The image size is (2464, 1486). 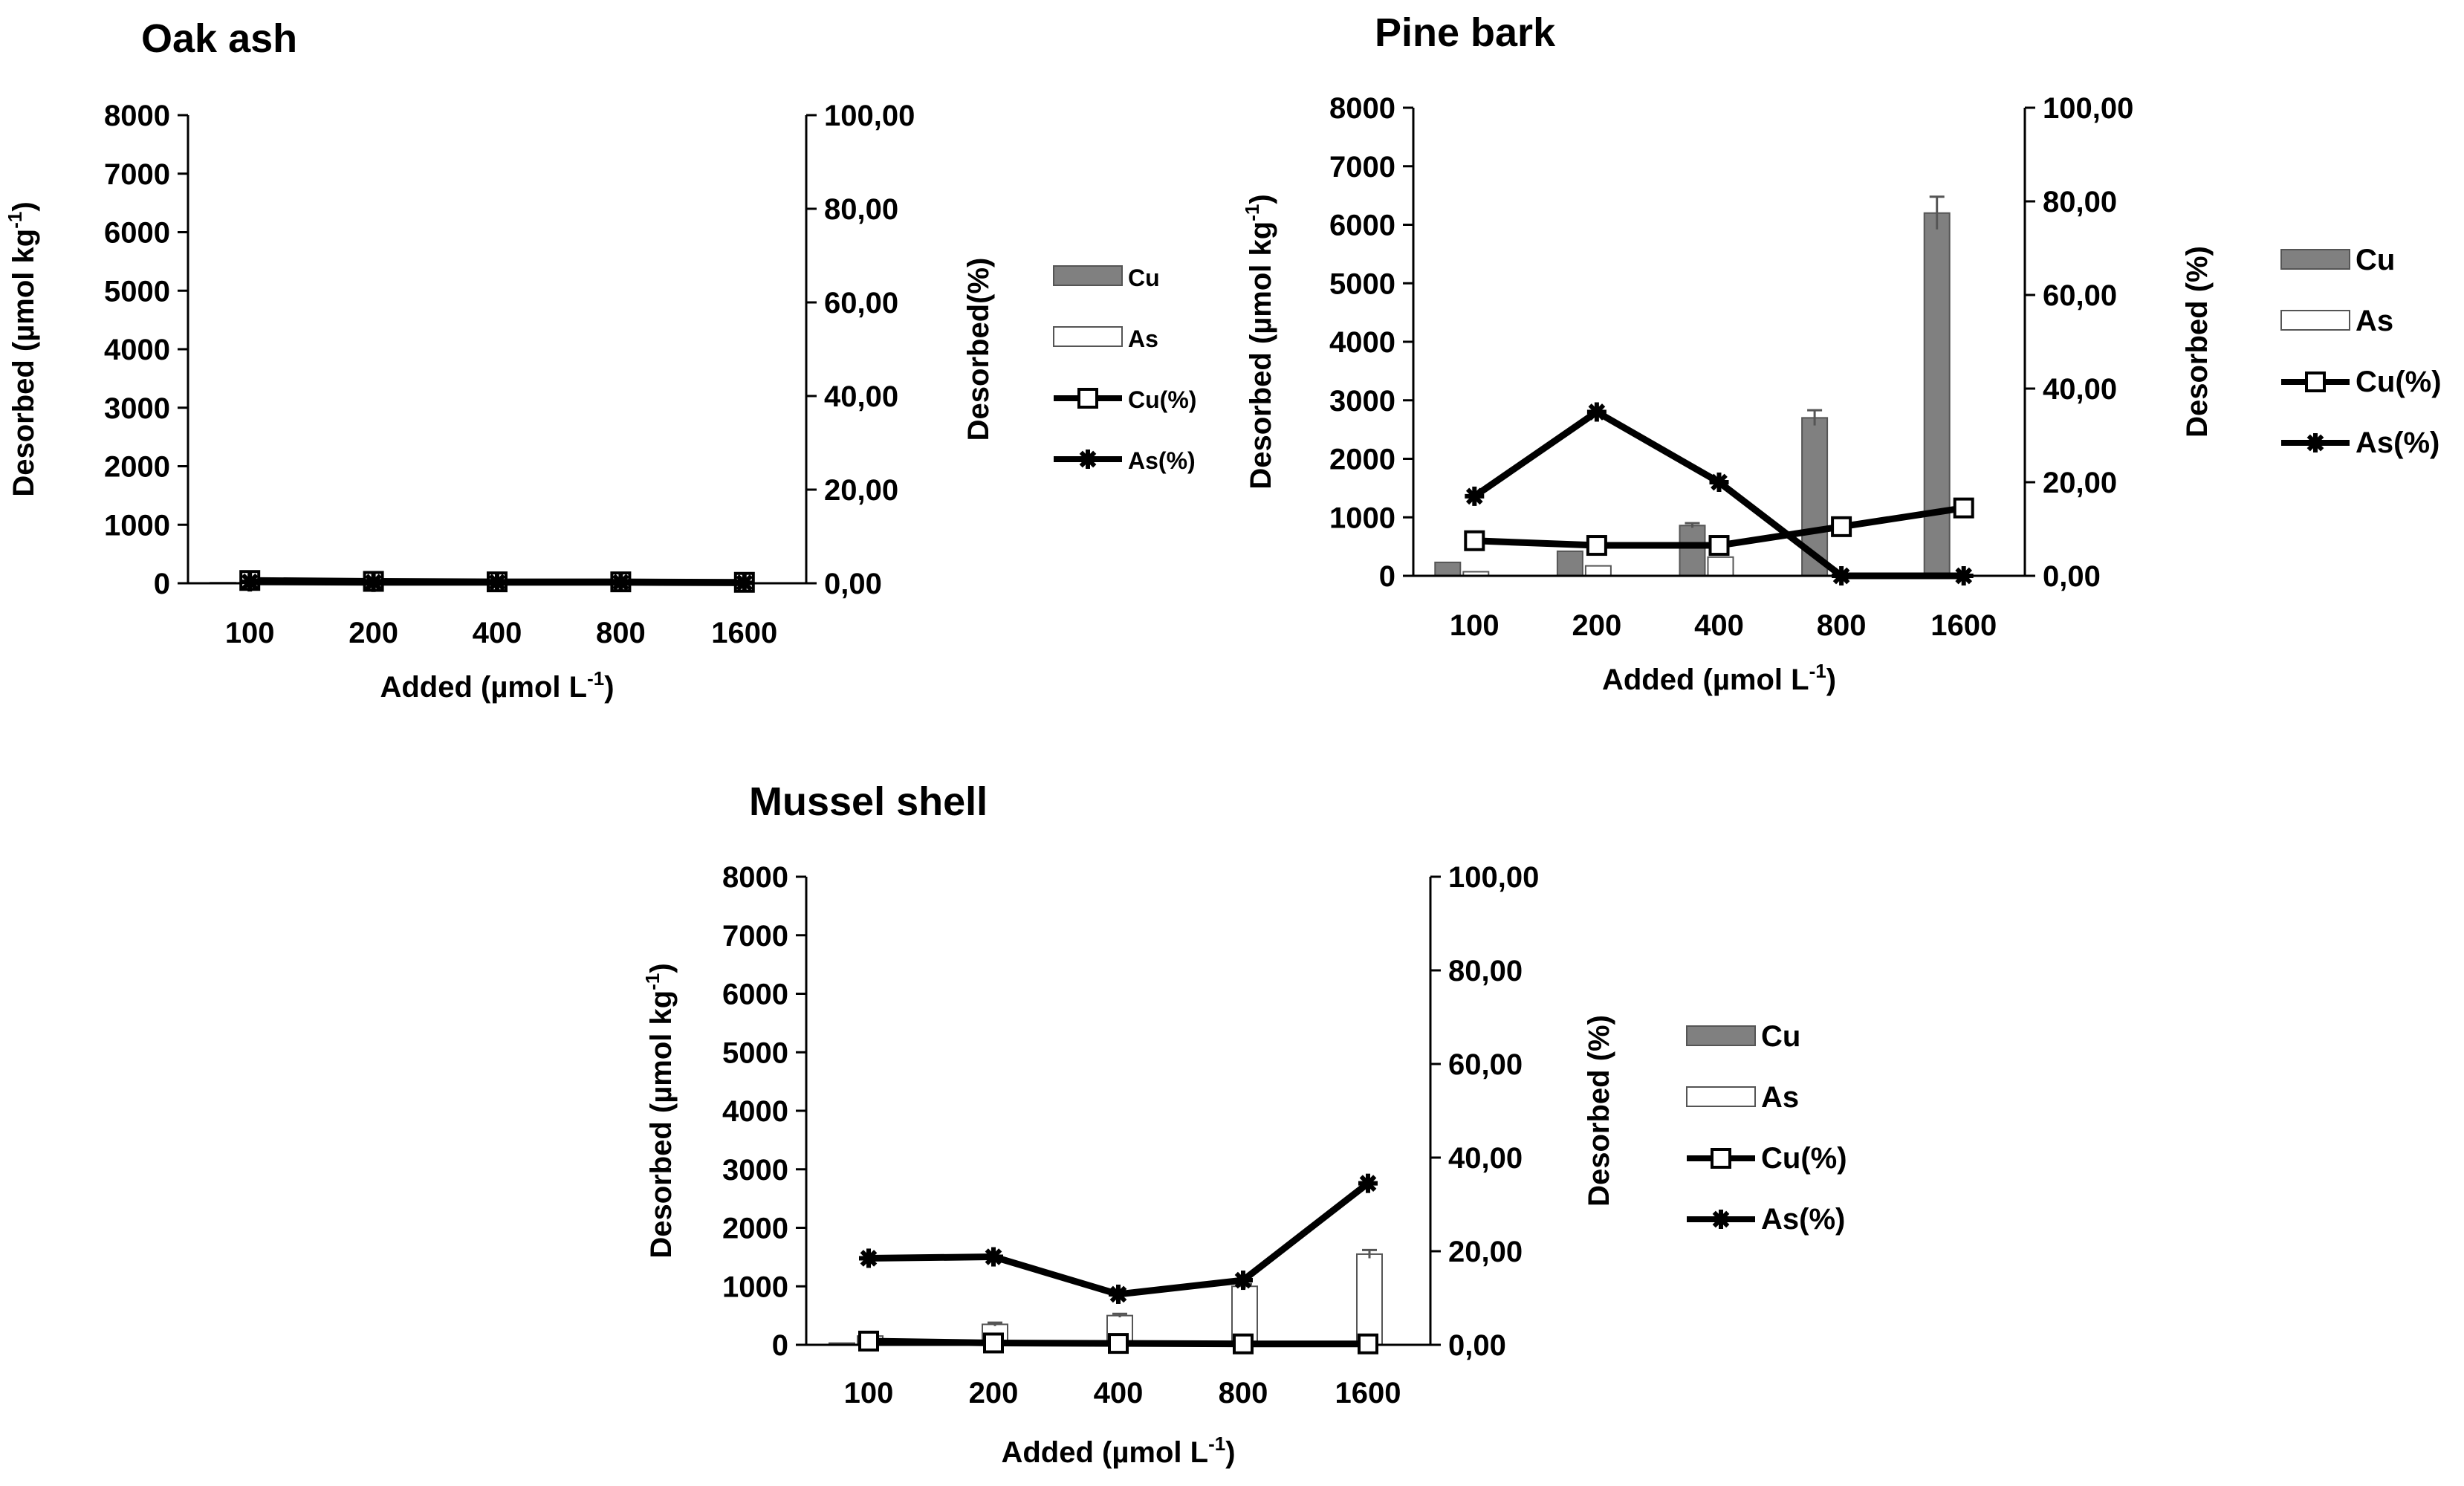 I want to click on y-tick-label: 3000, so click(x=137, y=408).